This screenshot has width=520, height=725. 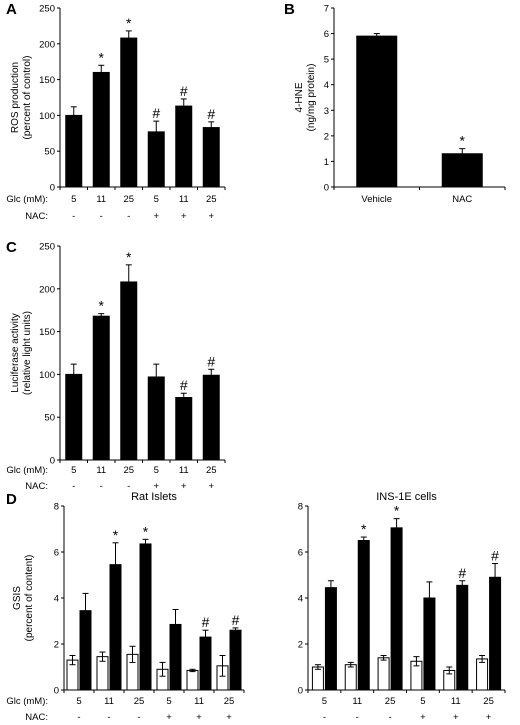 What do you see at coordinates (326, 9) in the screenshot?
I see `y-tick-label: 7` at bounding box center [326, 9].